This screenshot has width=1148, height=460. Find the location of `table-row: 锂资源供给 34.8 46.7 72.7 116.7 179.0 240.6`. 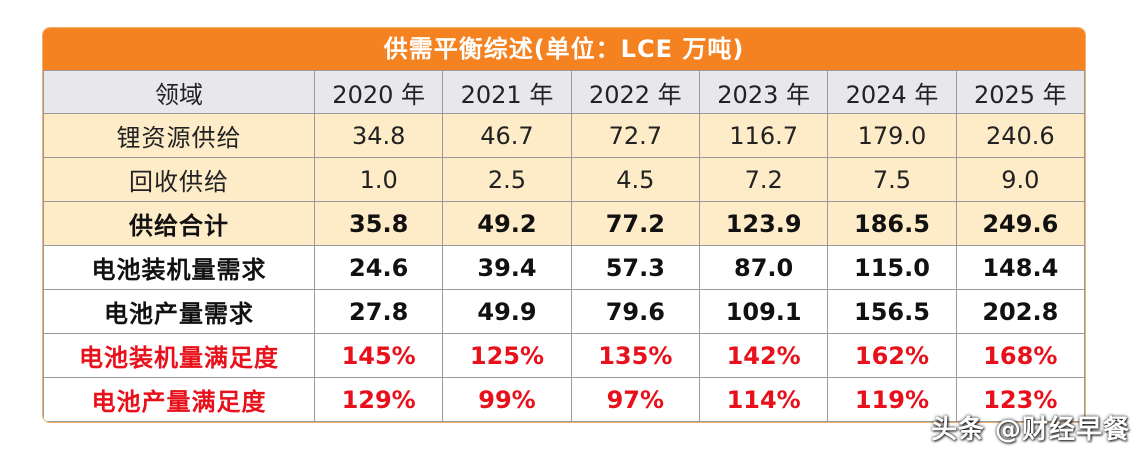

table-row: 锂资源供给 34.8 46.7 72.7 116.7 179.0 240.6 is located at coordinates (564, 135).